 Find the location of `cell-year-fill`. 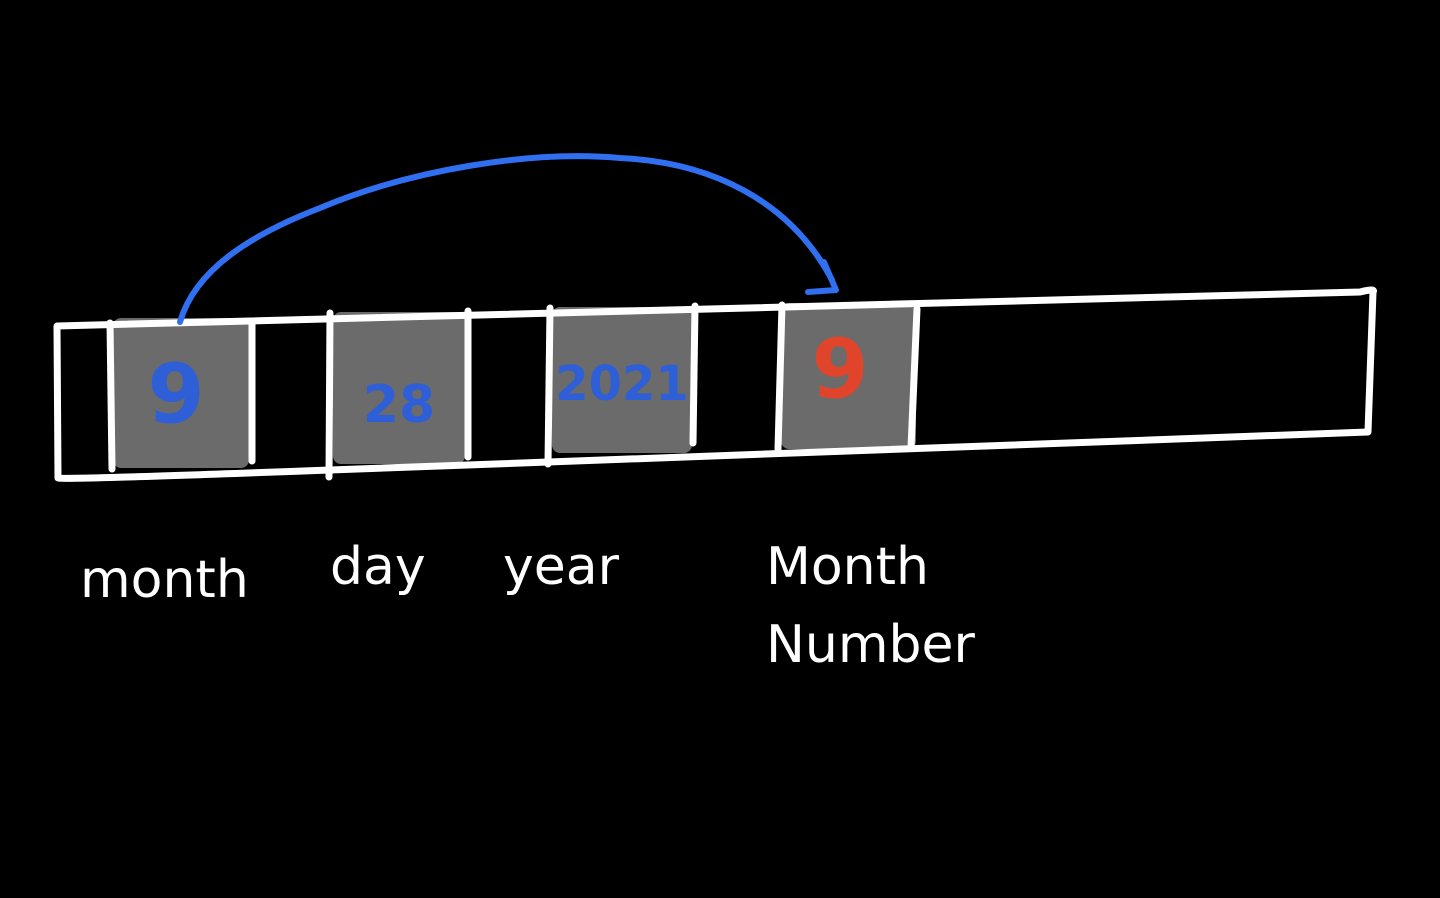

cell-year-fill is located at coordinates (622, 380).